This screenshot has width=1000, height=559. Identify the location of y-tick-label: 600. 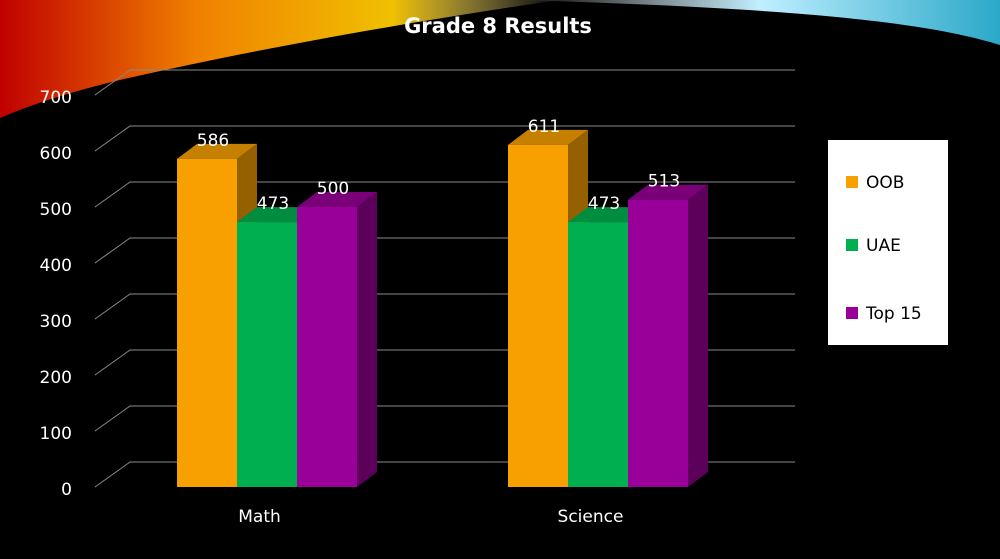
(56, 154).